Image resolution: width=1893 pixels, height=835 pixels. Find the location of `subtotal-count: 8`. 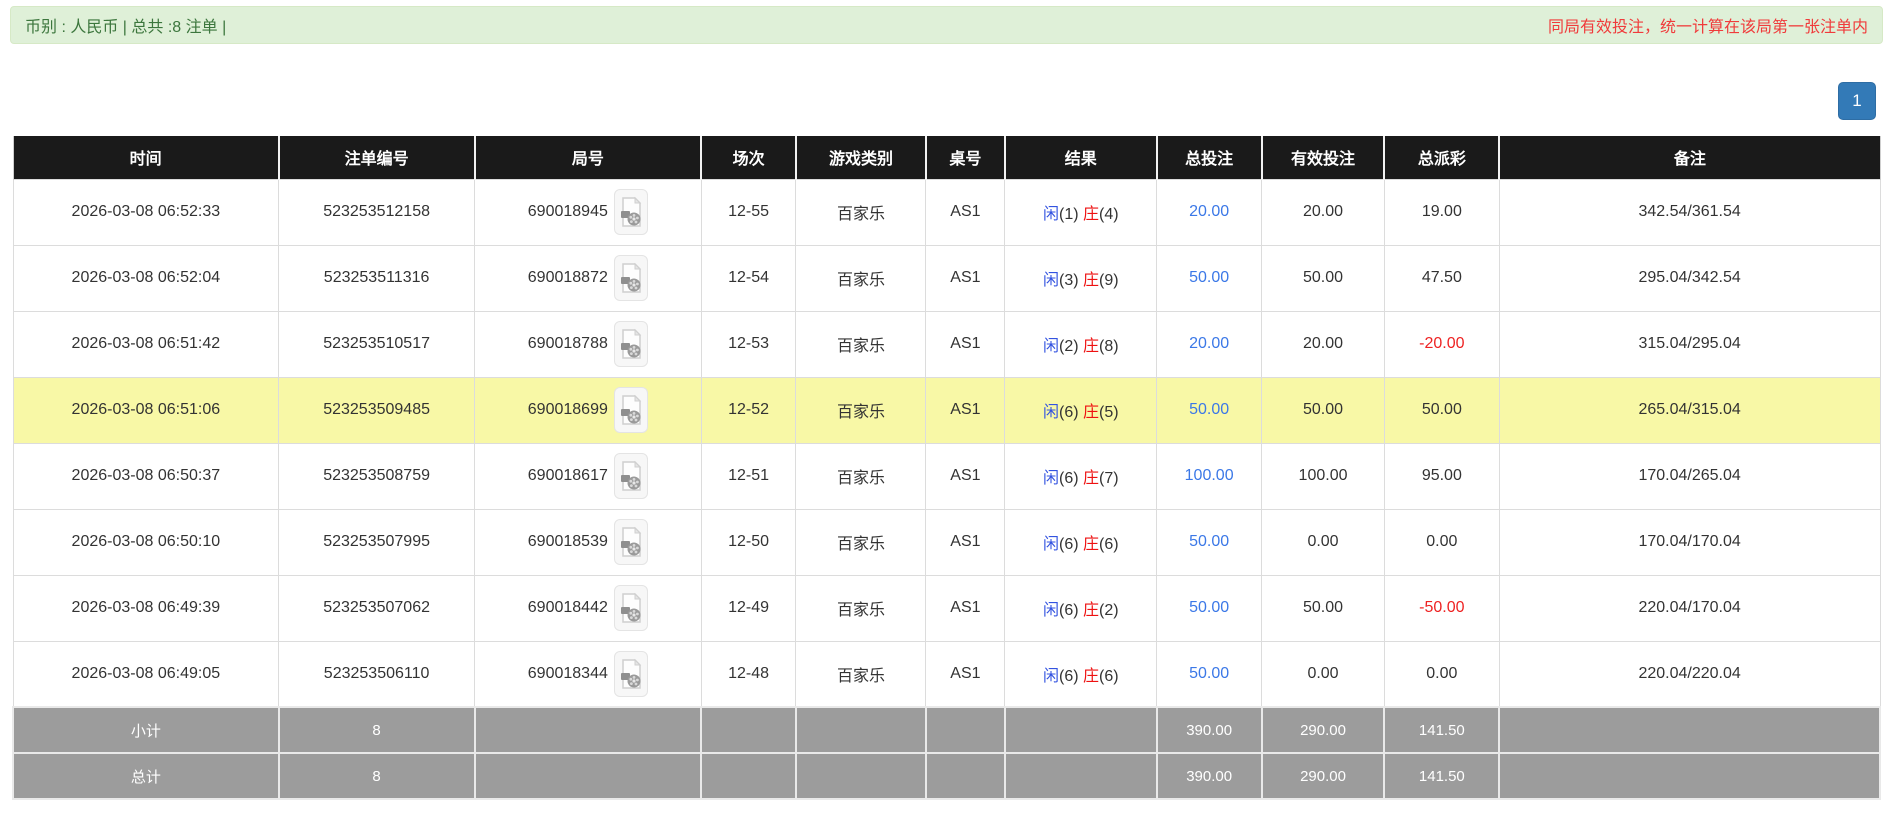

subtotal-count: 8 is located at coordinates (376, 730).